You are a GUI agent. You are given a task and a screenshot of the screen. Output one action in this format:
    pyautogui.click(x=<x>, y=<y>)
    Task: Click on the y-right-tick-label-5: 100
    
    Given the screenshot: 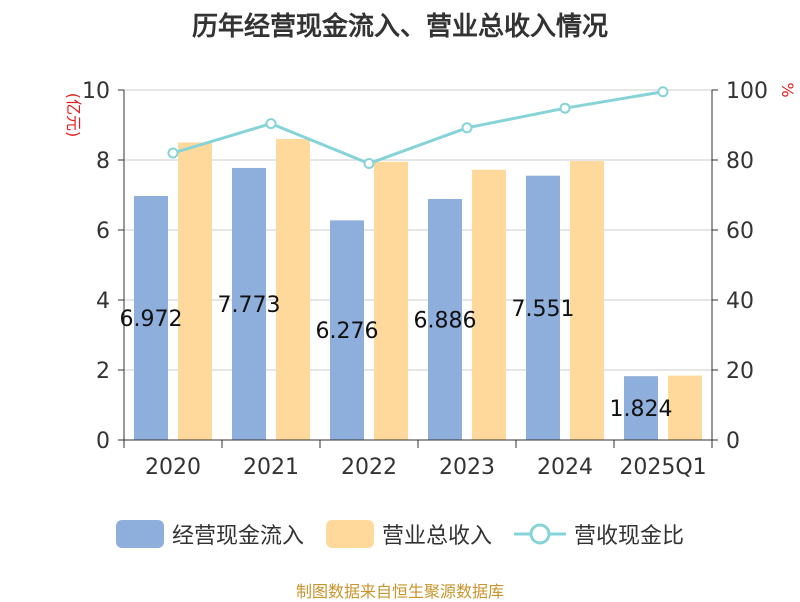 What is the action you would take?
    pyautogui.click(x=747, y=91)
    